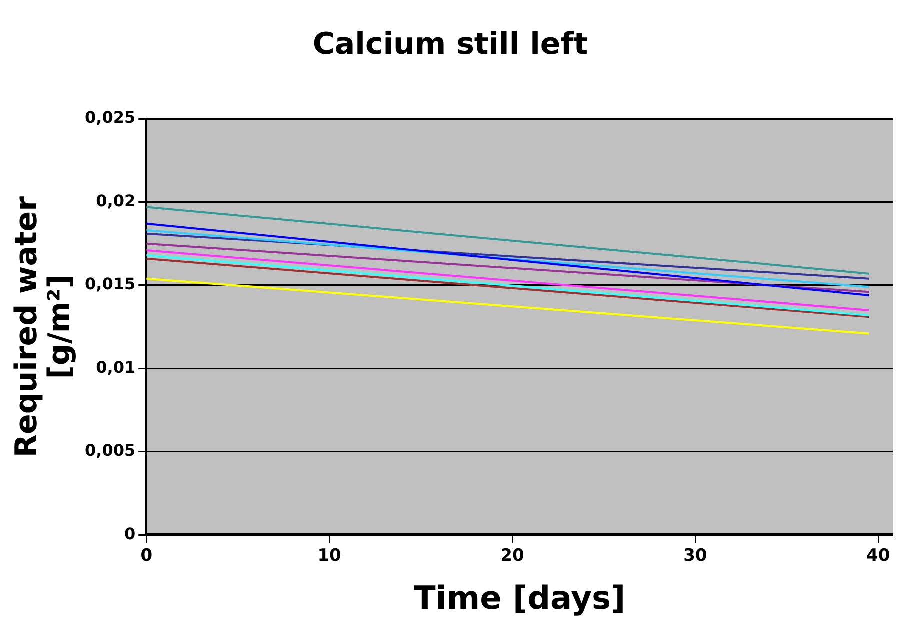 Image resolution: width=913 pixels, height=632 pixels. I want to click on x-axis-title: Time [days], so click(520, 598).